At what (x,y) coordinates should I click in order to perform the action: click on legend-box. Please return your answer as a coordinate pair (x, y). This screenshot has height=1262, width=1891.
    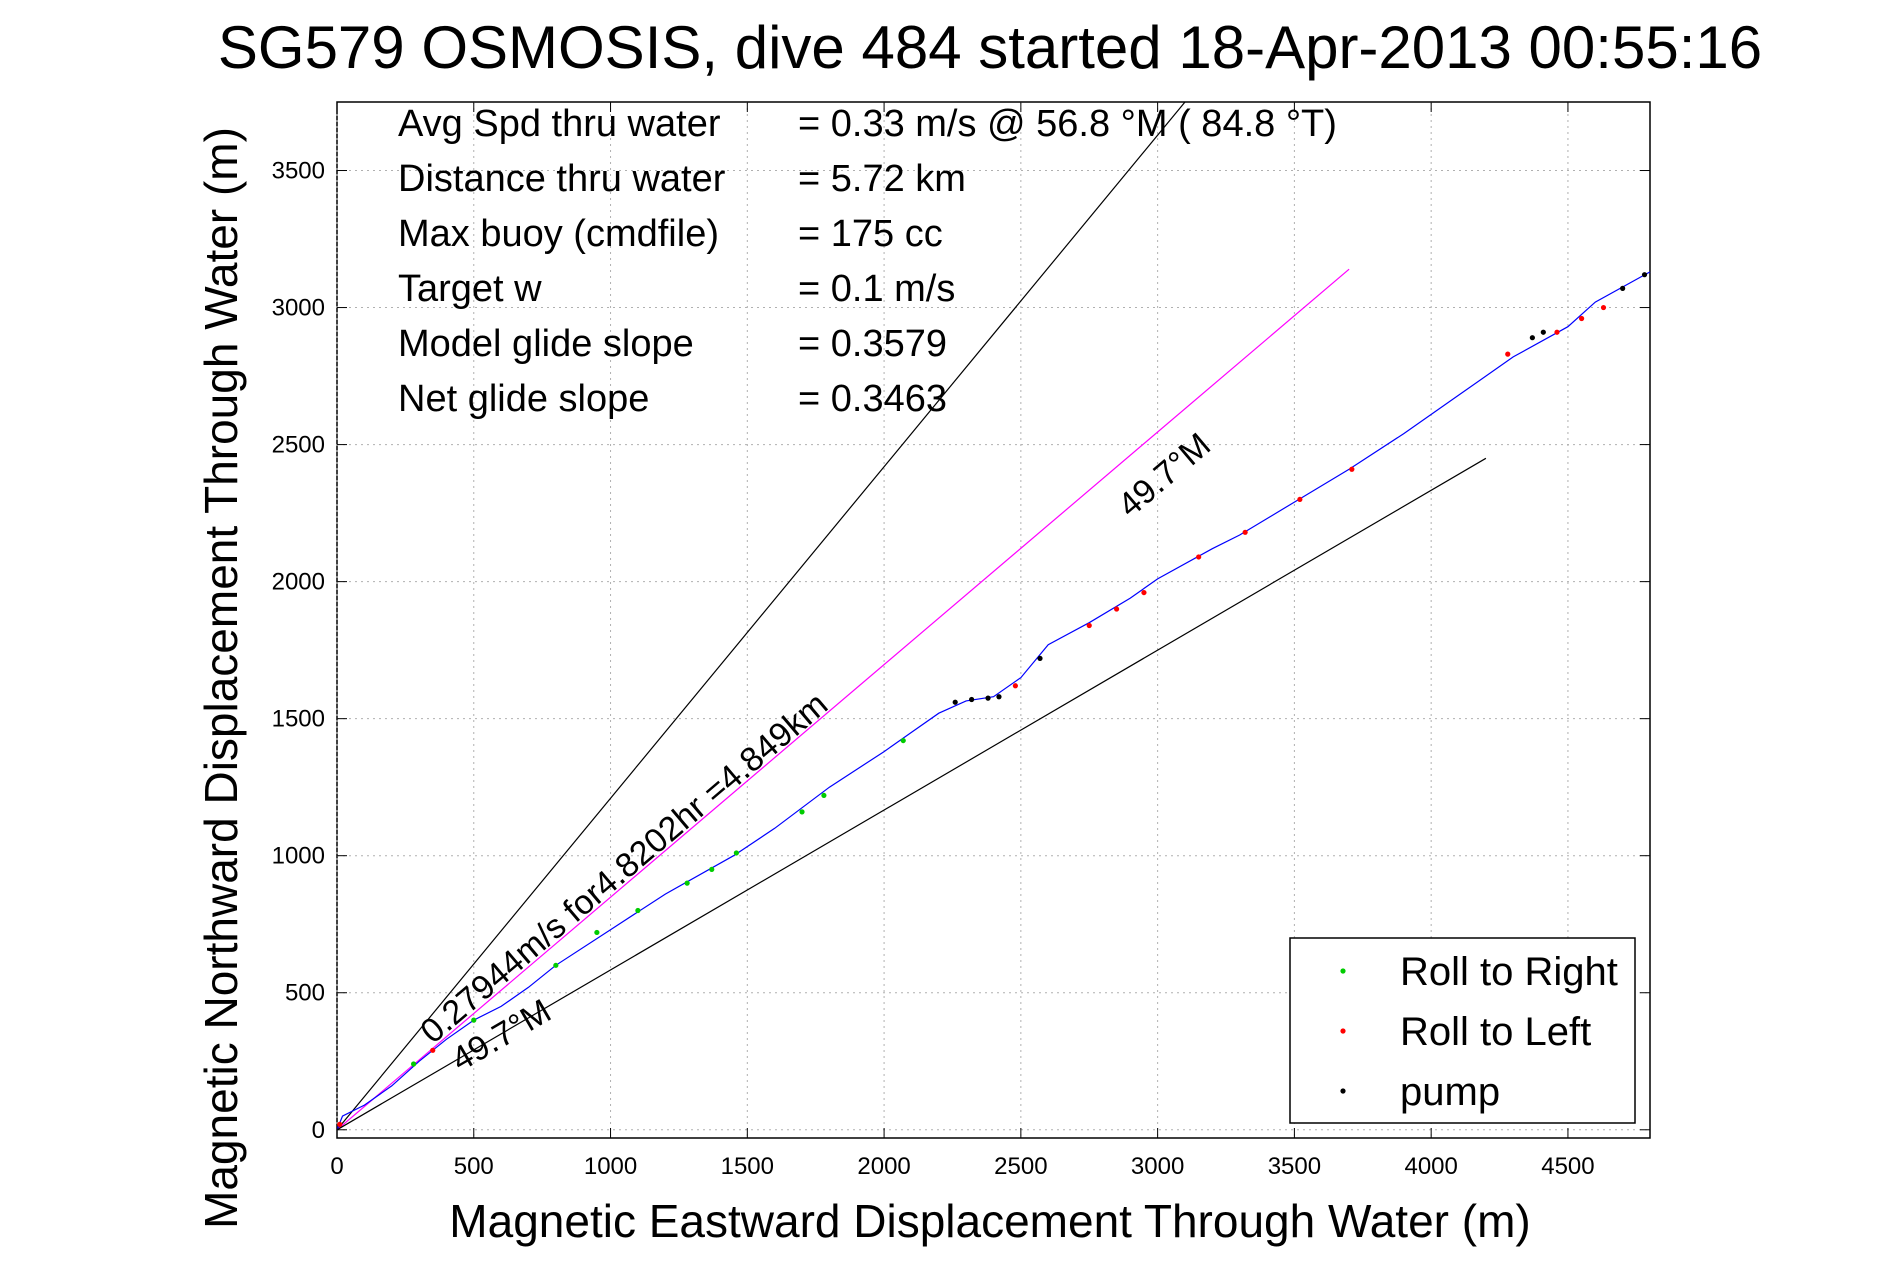
    Looking at the image, I should click on (1462, 1030).